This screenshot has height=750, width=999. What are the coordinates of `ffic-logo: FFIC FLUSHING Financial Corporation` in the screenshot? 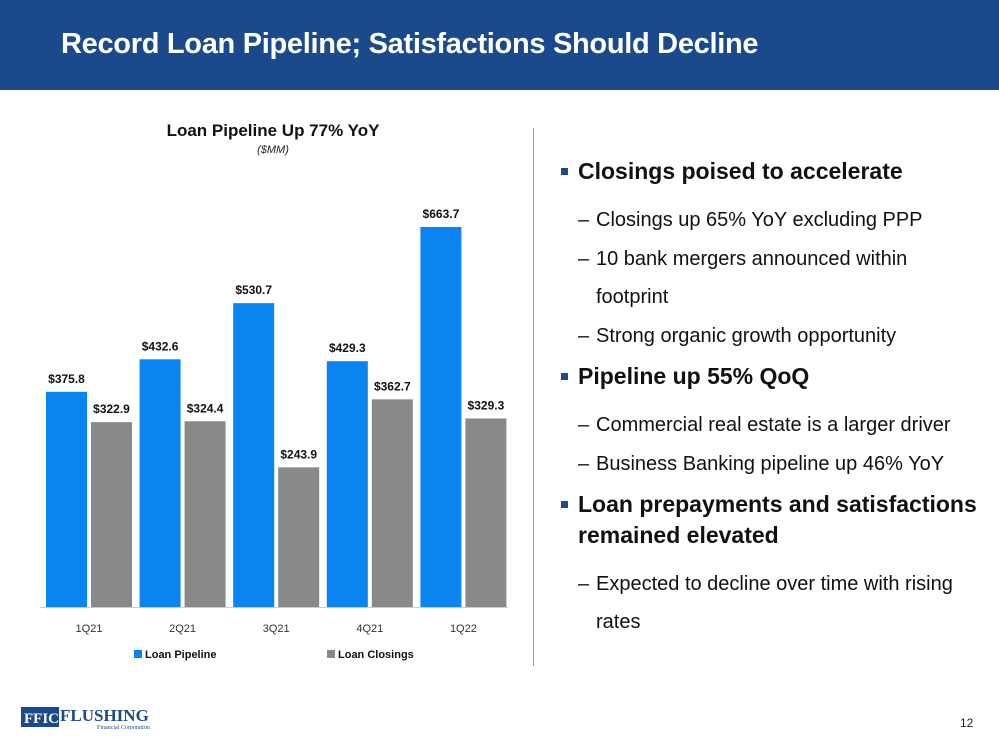 It's located at (88, 719).